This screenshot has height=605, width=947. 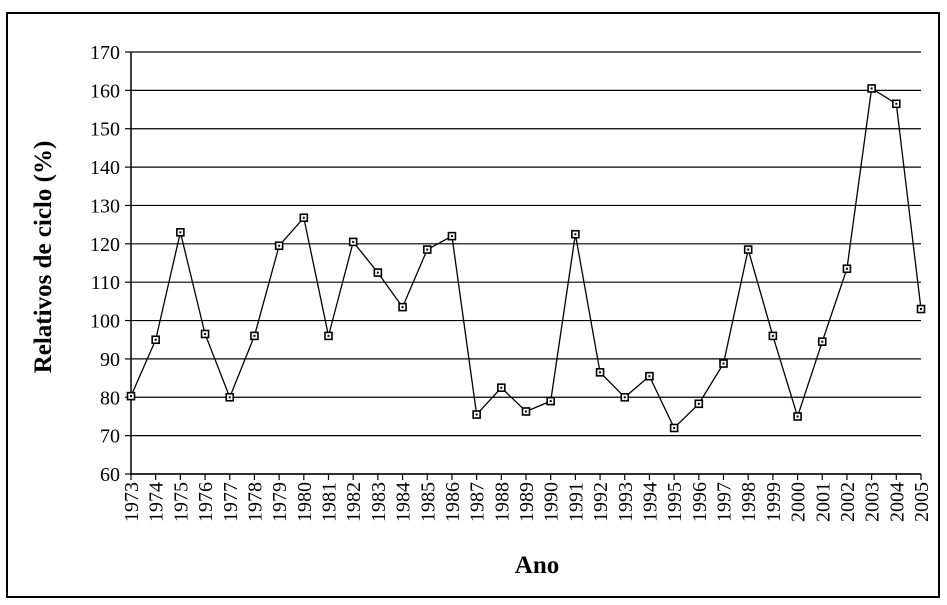 I want to click on x-tick-label: 1997, so click(x=725, y=502).